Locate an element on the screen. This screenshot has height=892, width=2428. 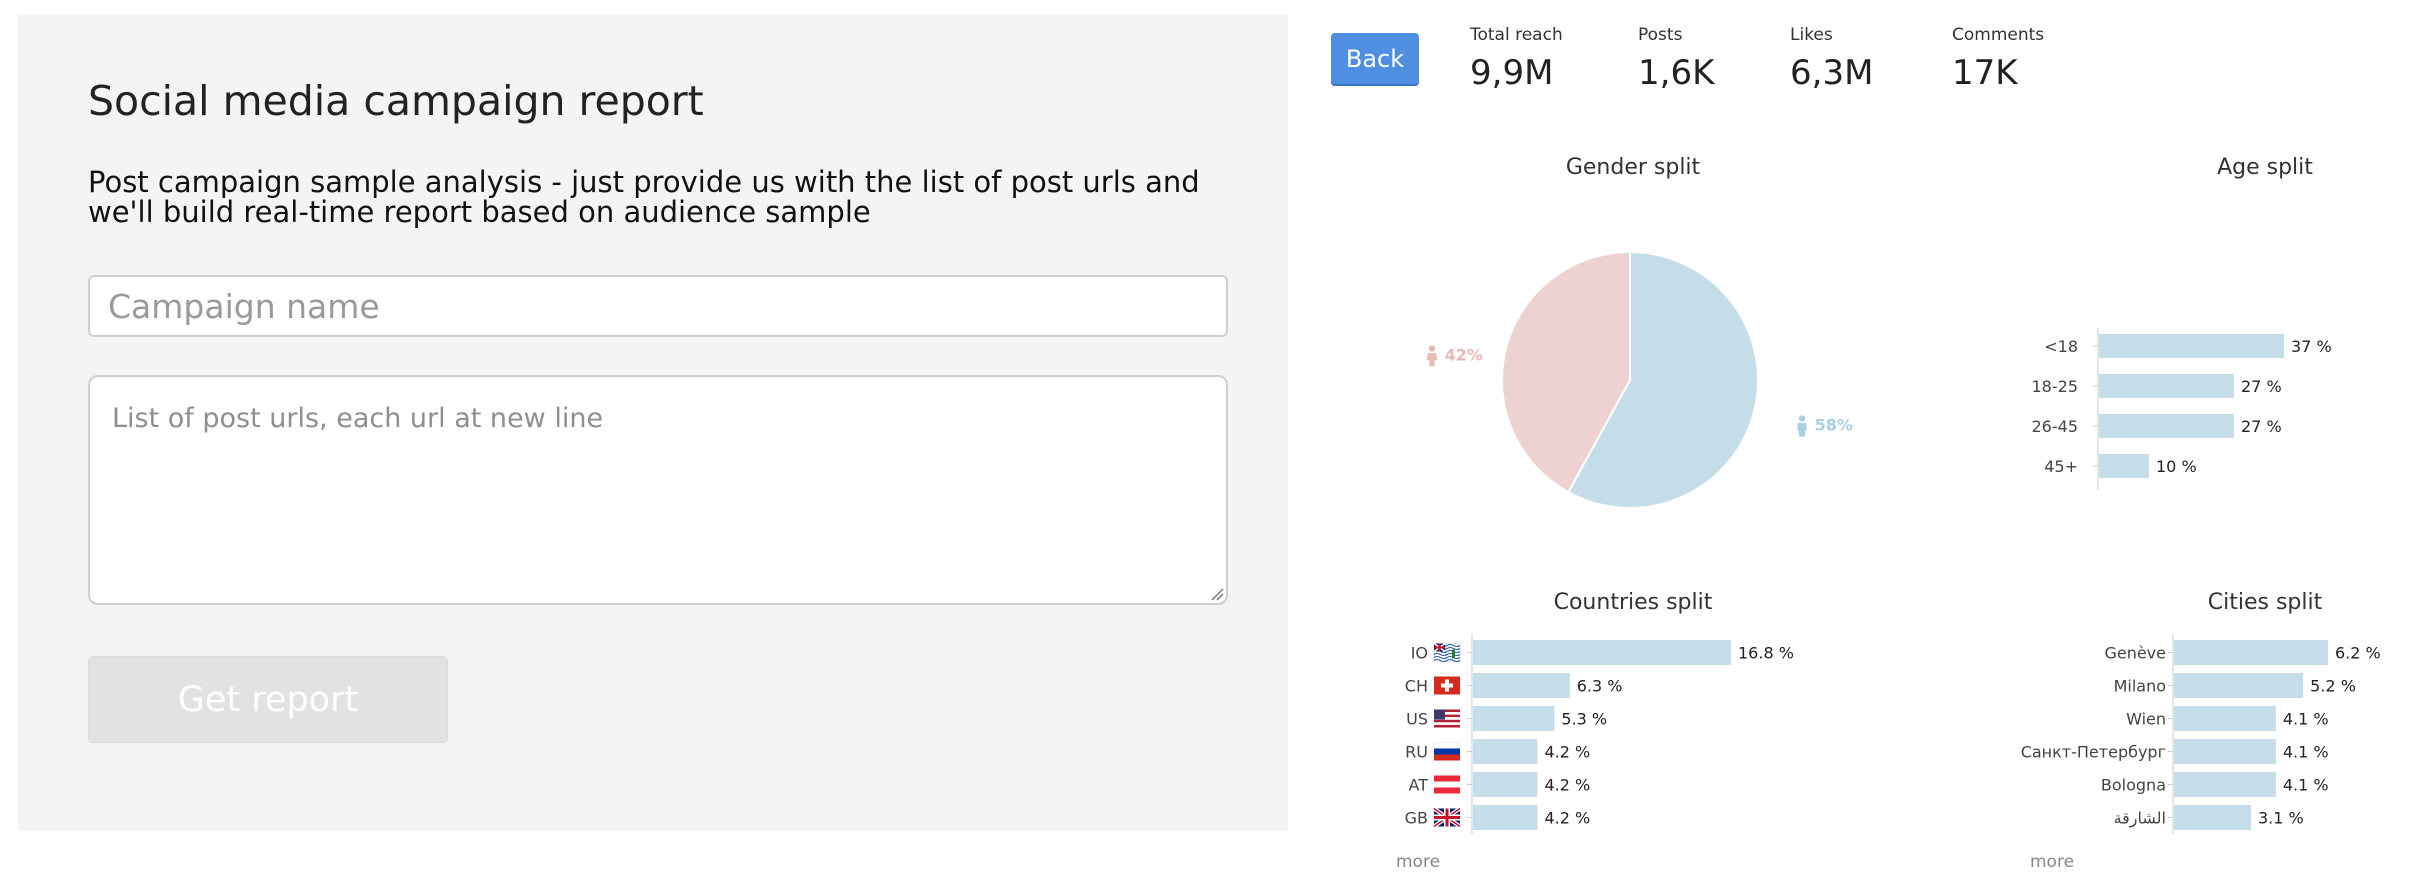
campaign-name-input is located at coordinates (658, 306).